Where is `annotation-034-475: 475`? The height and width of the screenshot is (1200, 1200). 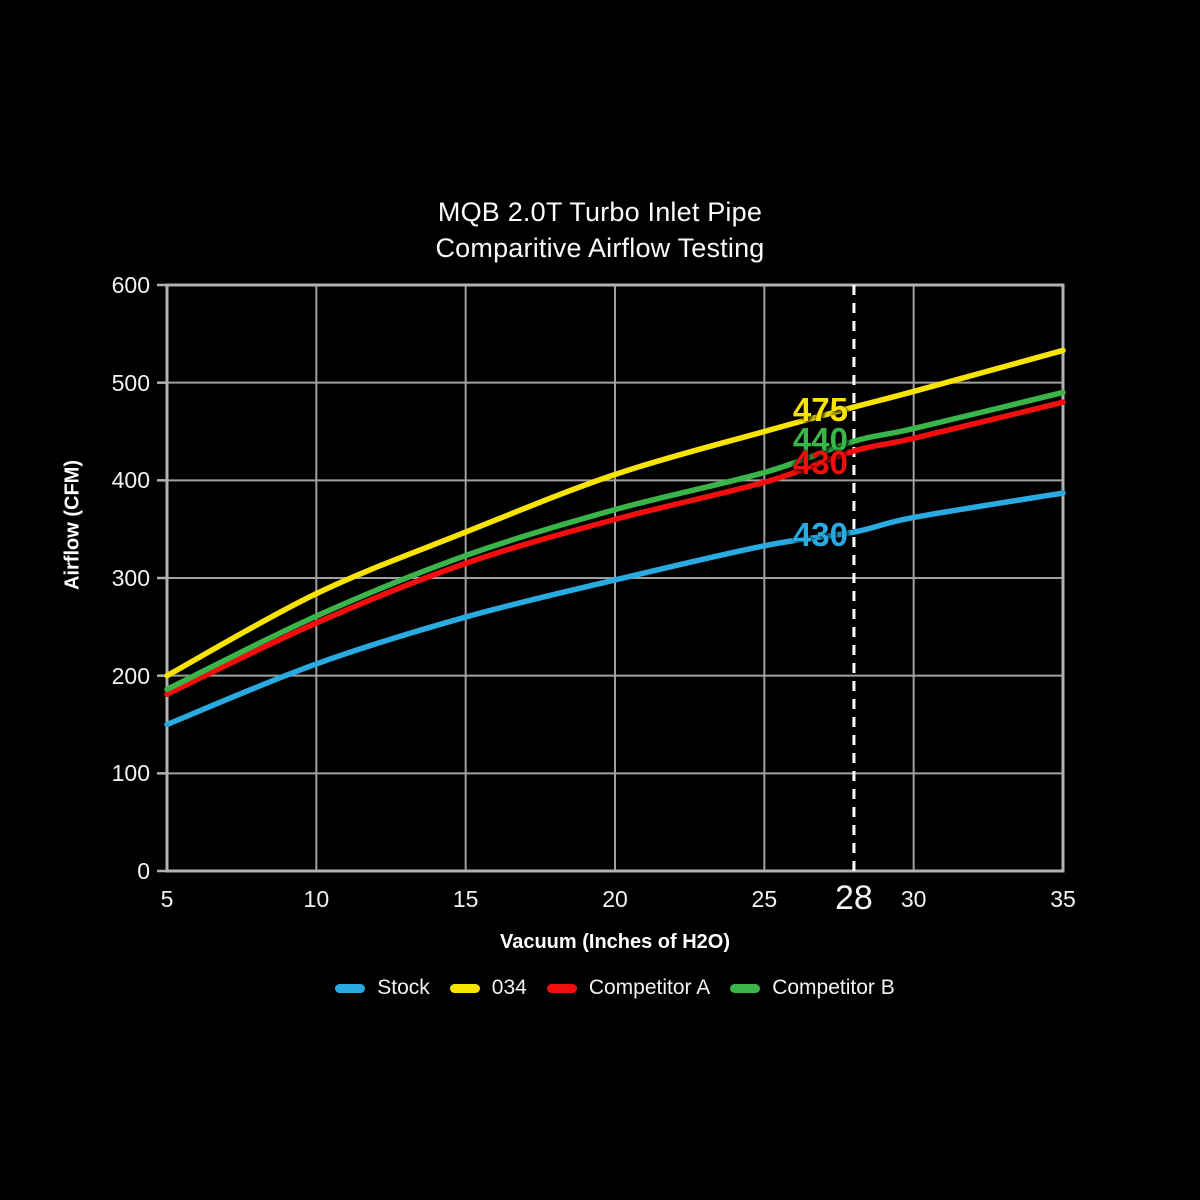 annotation-034-475: 475 is located at coordinates (820, 409).